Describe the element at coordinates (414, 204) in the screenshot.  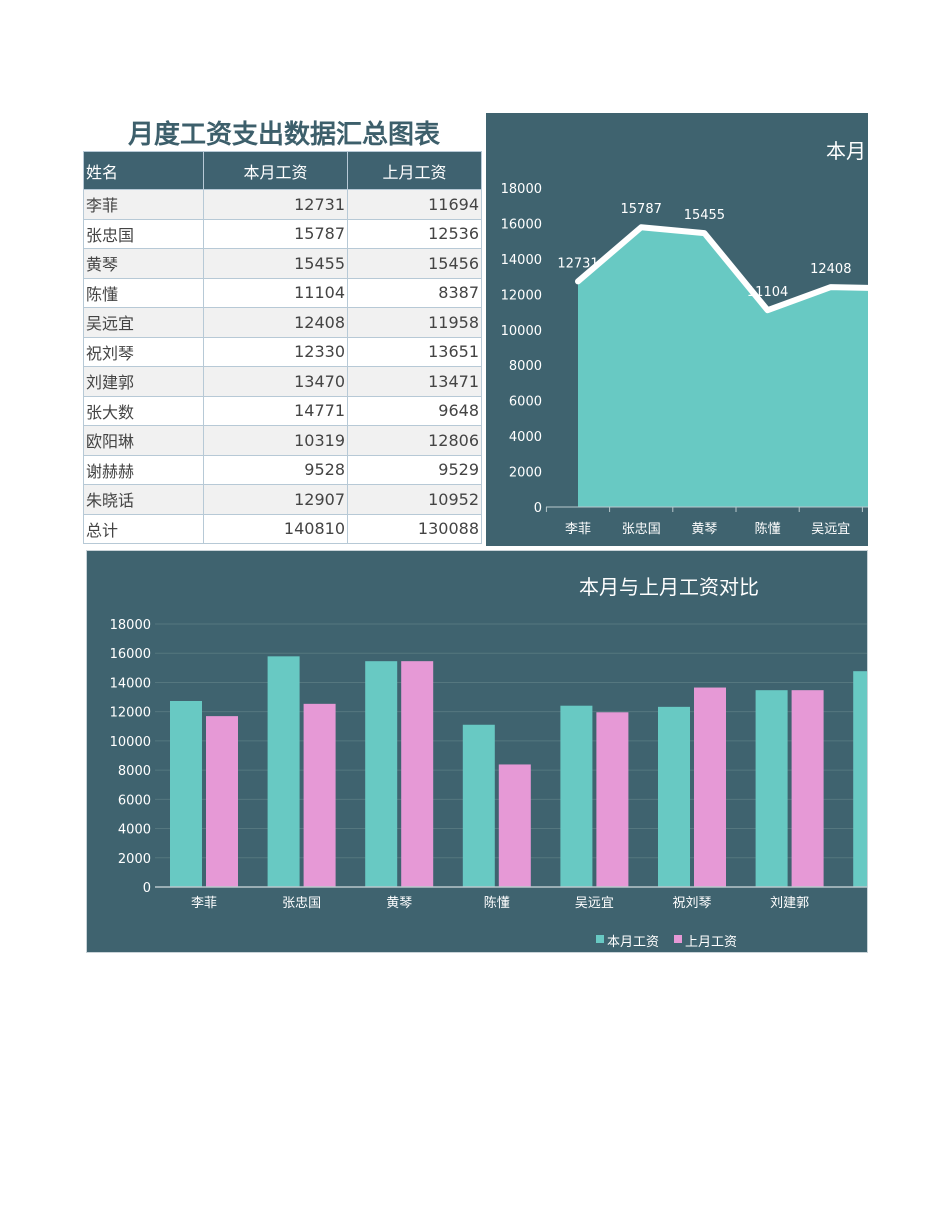
I see `last-month-cell: 11694` at that location.